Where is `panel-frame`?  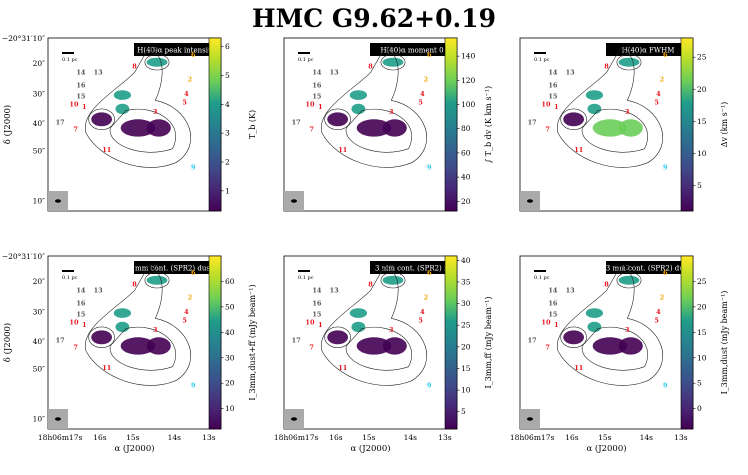
panel-frame is located at coordinates (606, 124).